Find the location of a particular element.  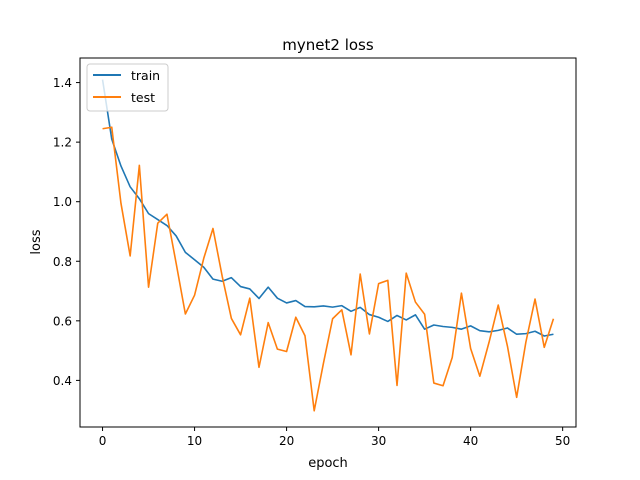

y-tick-label: 0.6 is located at coordinates (62, 321).